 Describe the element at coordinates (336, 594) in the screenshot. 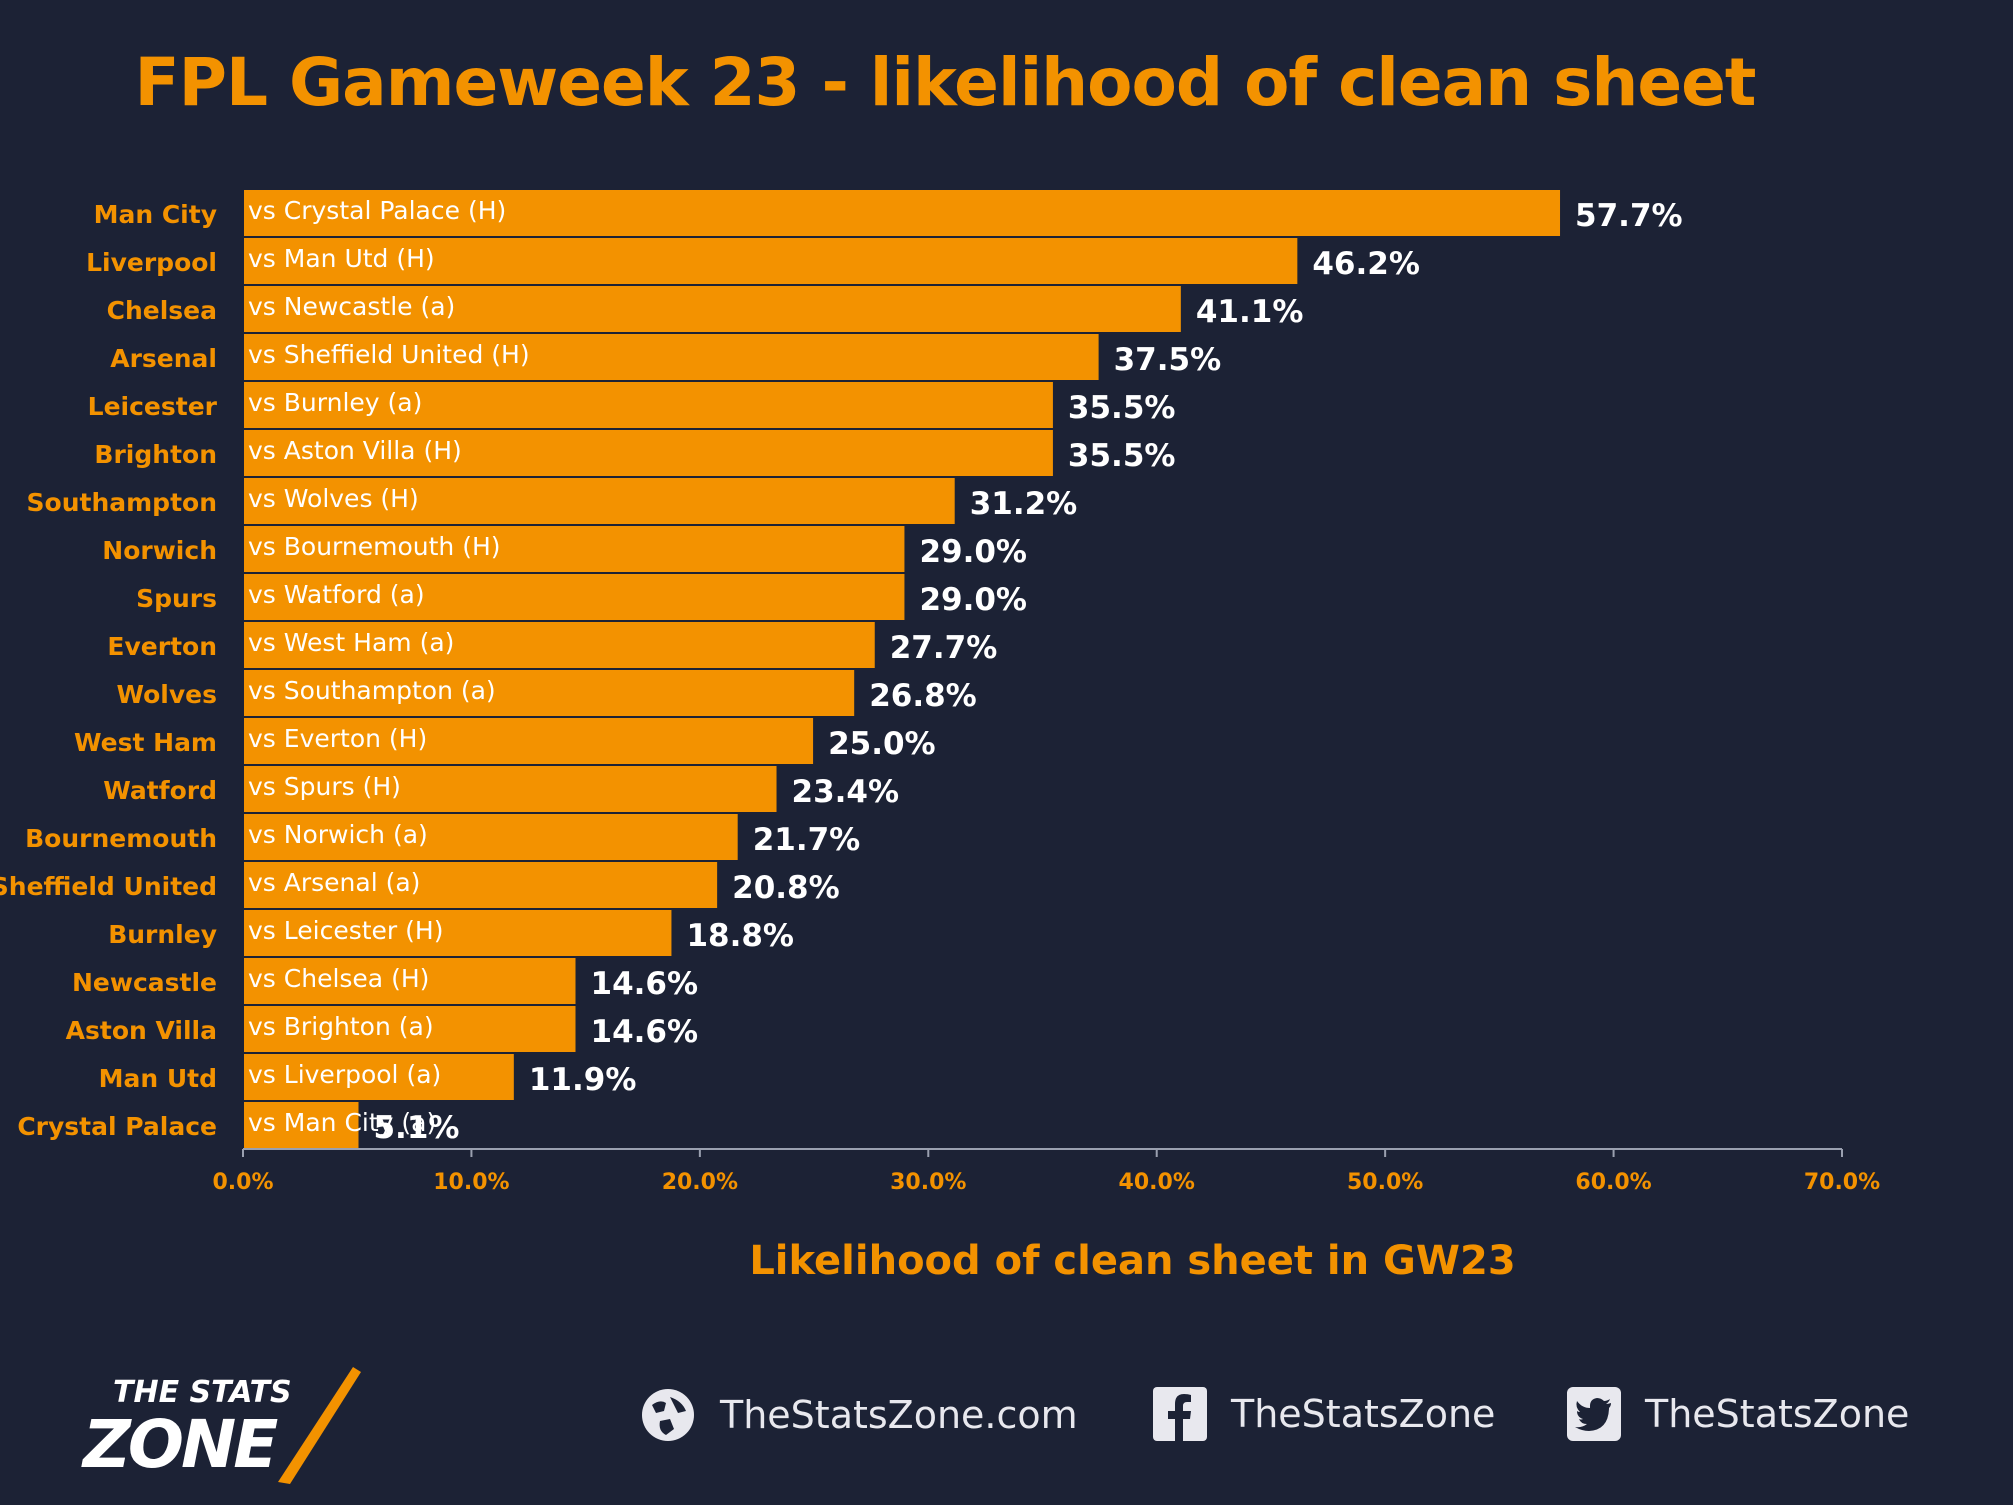

I see `fixture-label-spurs: vs Watford (a)` at that location.